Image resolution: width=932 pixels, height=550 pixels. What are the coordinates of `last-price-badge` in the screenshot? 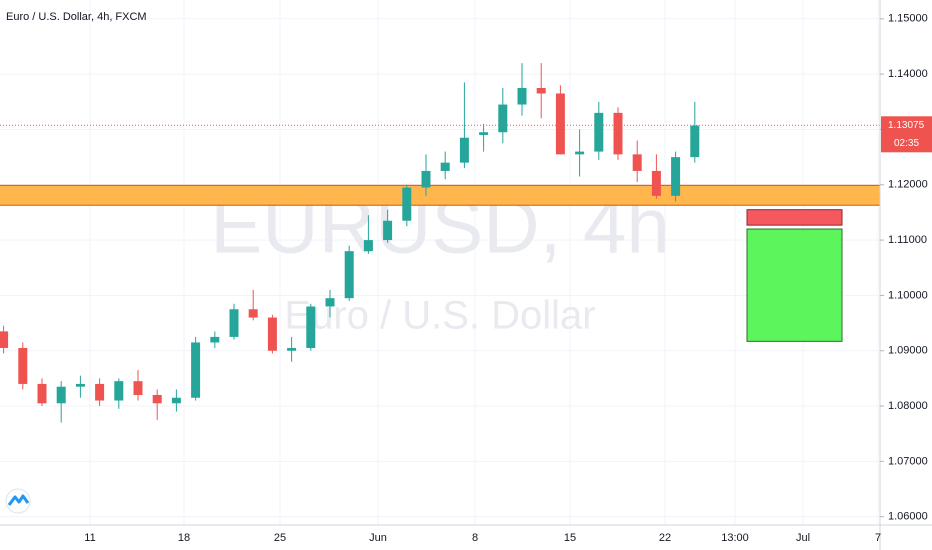 It's located at (906, 134).